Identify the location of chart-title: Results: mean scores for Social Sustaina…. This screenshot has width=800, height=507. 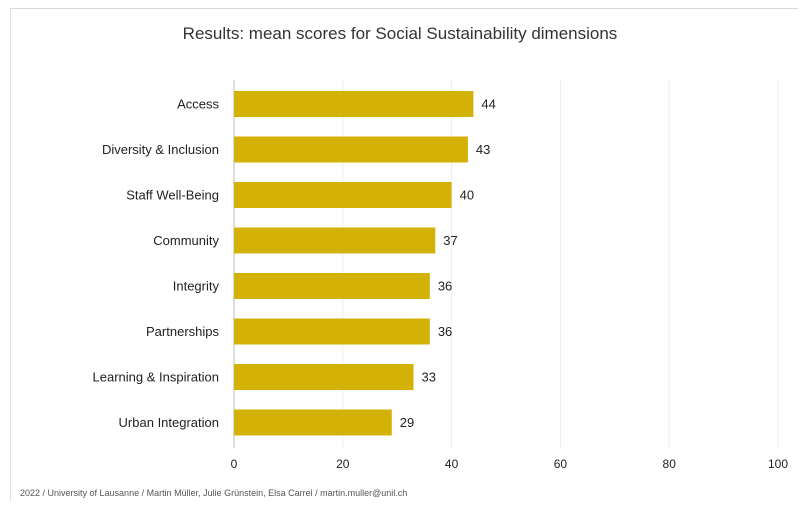
(400, 33).